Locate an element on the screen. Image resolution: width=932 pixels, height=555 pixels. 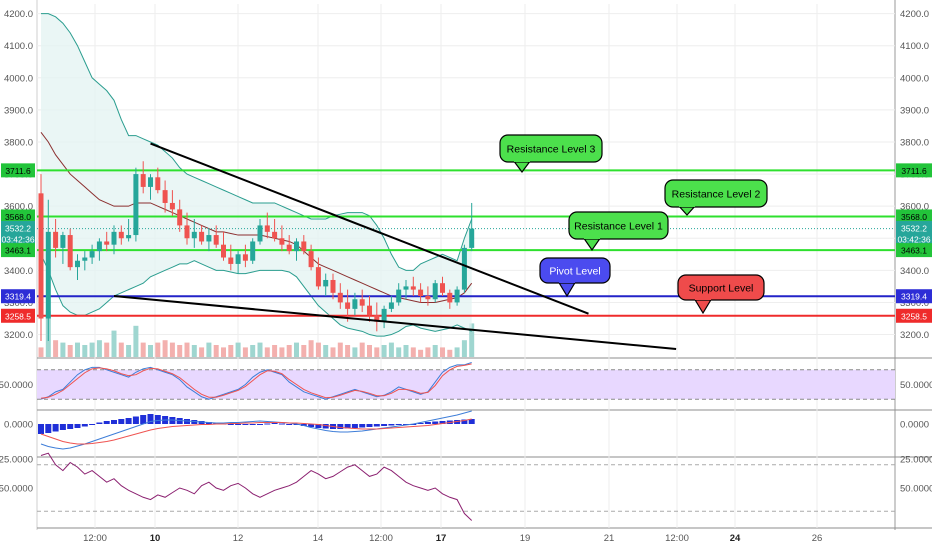
price-tag-left-text: 3463.1 is located at coordinates (18, 251).